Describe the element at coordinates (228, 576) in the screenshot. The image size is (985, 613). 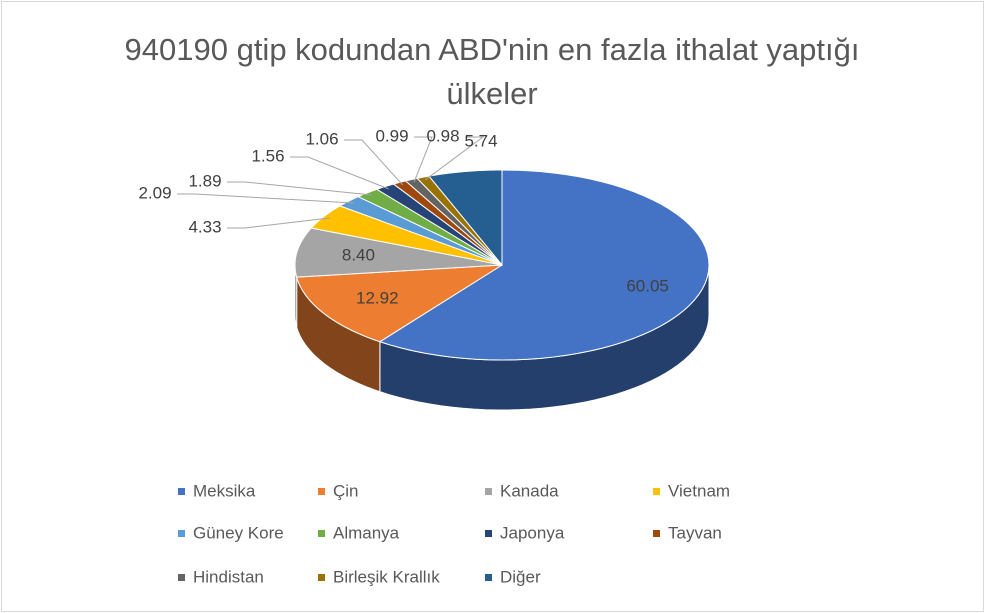
I see `legend-label: Hindistan` at that location.